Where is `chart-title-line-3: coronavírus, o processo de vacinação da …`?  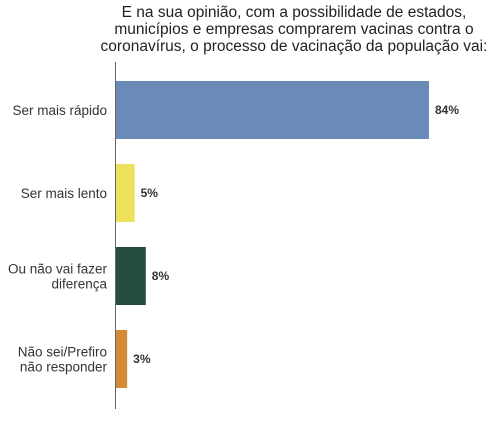 chart-title-line-3: coronavírus, o processo de vacinação da … is located at coordinates (294, 46).